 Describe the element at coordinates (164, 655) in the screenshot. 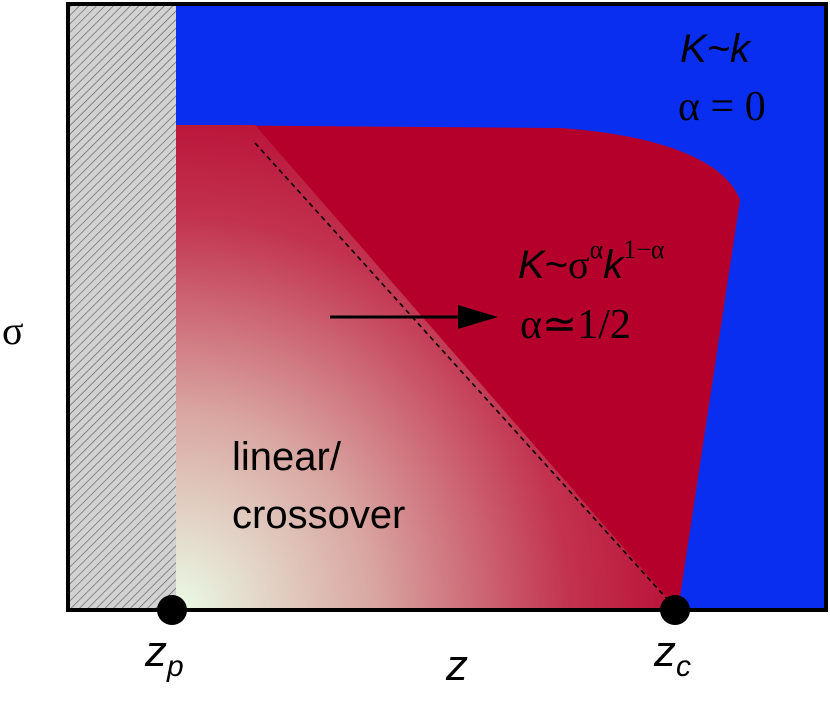

I see `label-zp: zp` at that location.